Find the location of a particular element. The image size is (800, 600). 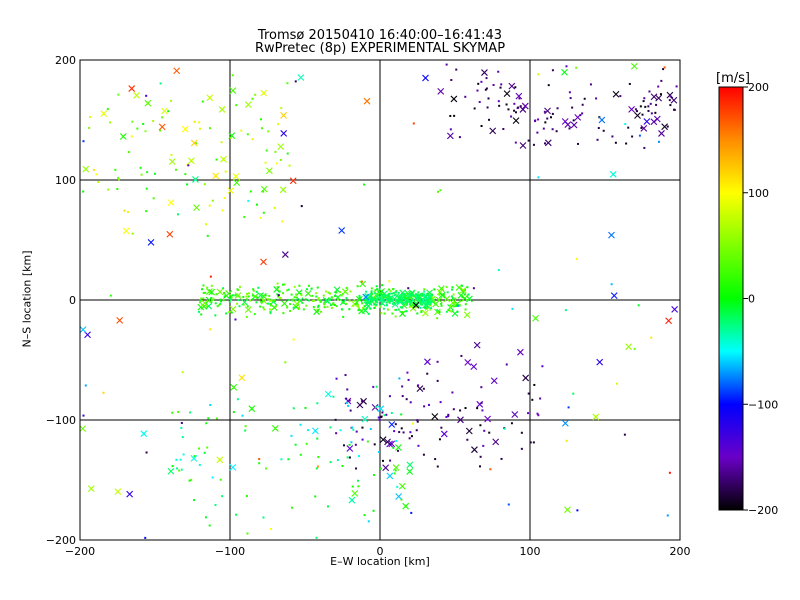

y-axis-label: N–S location [km] is located at coordinates (27, 299).